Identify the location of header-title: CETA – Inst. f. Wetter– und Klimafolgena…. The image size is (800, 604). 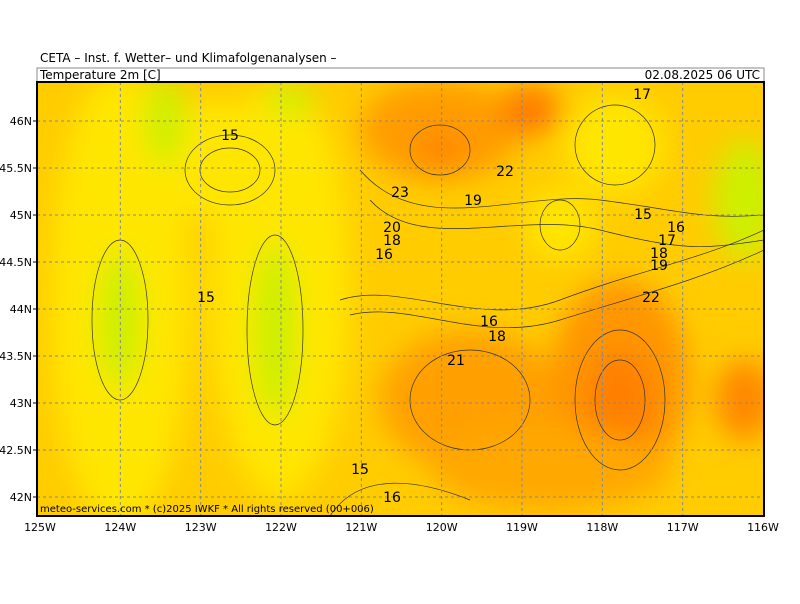
(188, 58).